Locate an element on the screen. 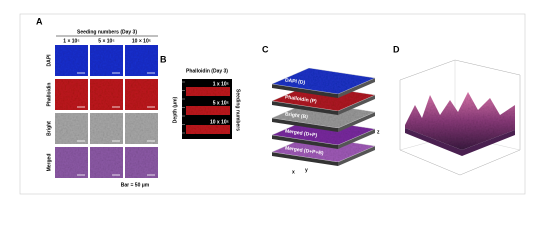 This screenshot has height=240, width=536. surface-plot is located at coordinates (460, 117).